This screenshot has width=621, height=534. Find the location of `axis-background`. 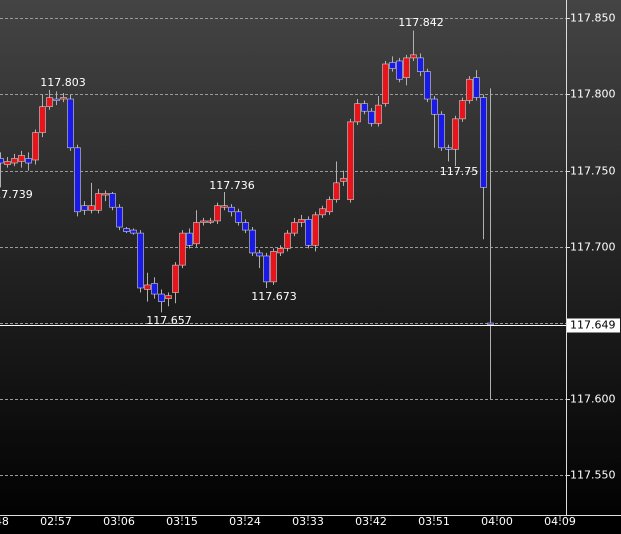

axis-background is located at coordinates (310, 522).